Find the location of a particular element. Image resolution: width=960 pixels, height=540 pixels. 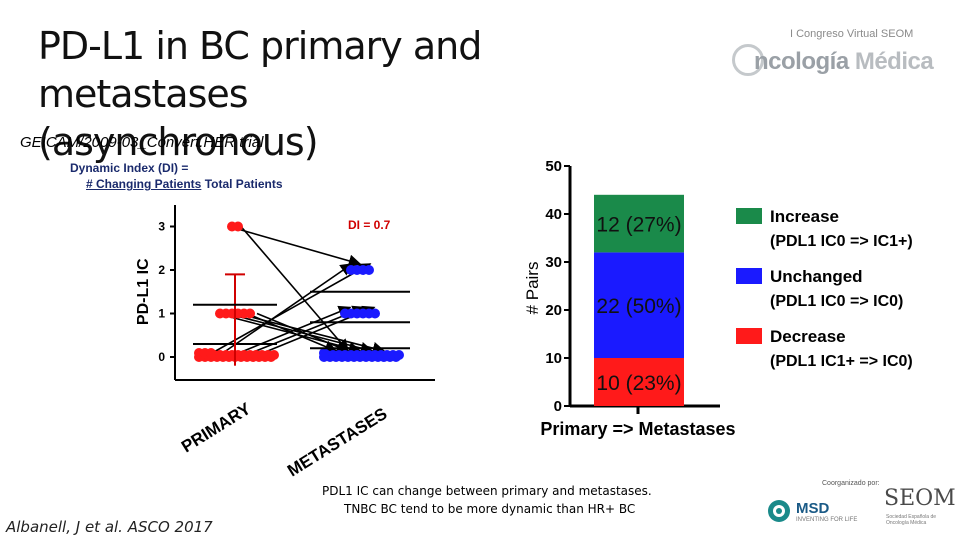

msd-globe-icon is located at coordinates (779, 511).